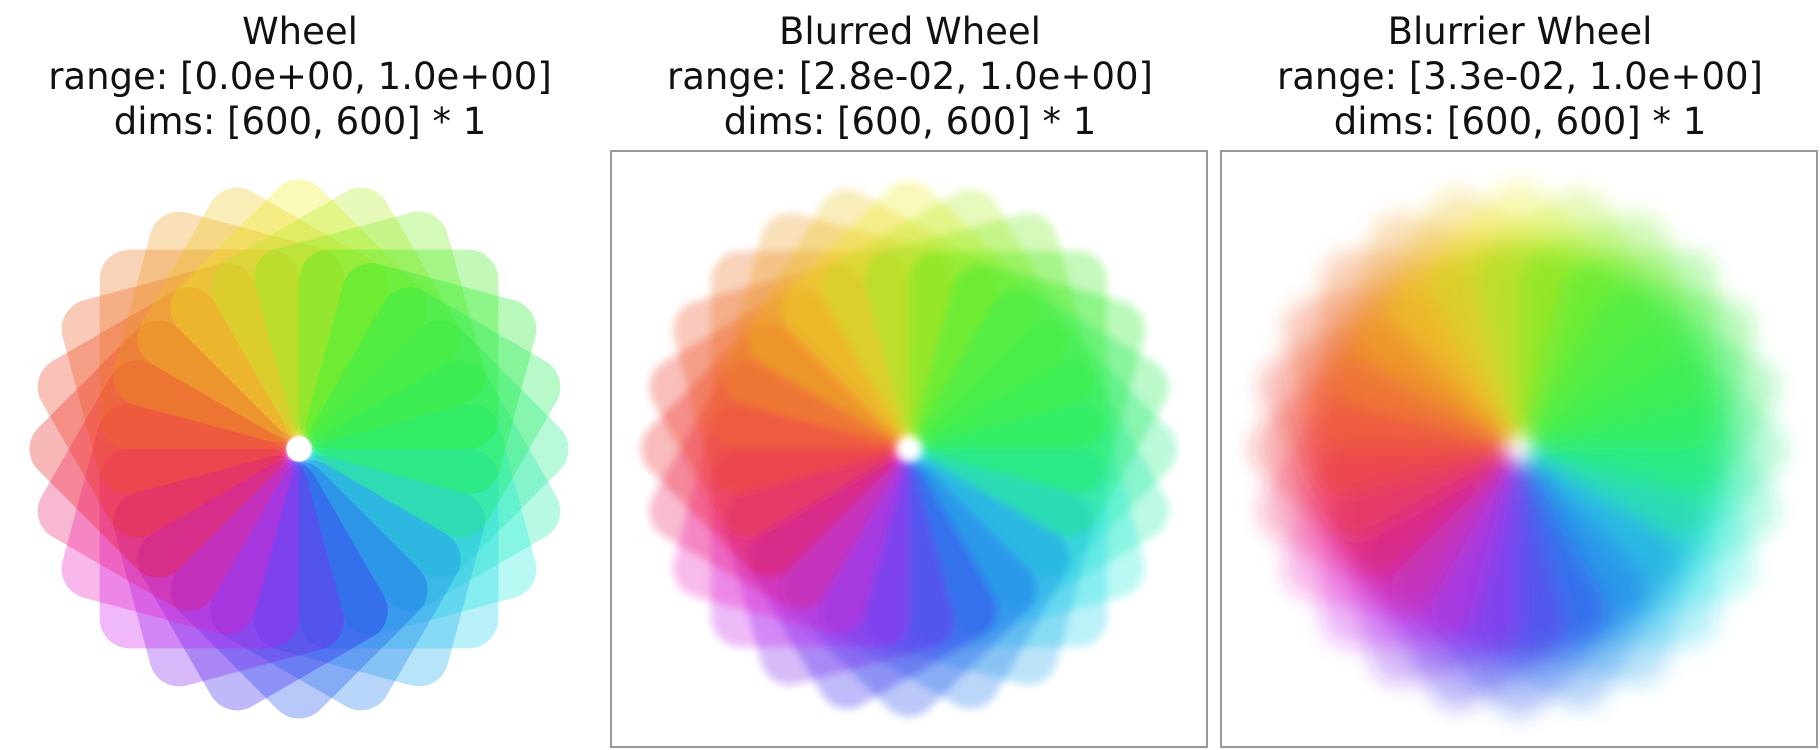 The image size is (1820, 750). I want to click on panel-title: Blurred Wheel, so click(910, 31).